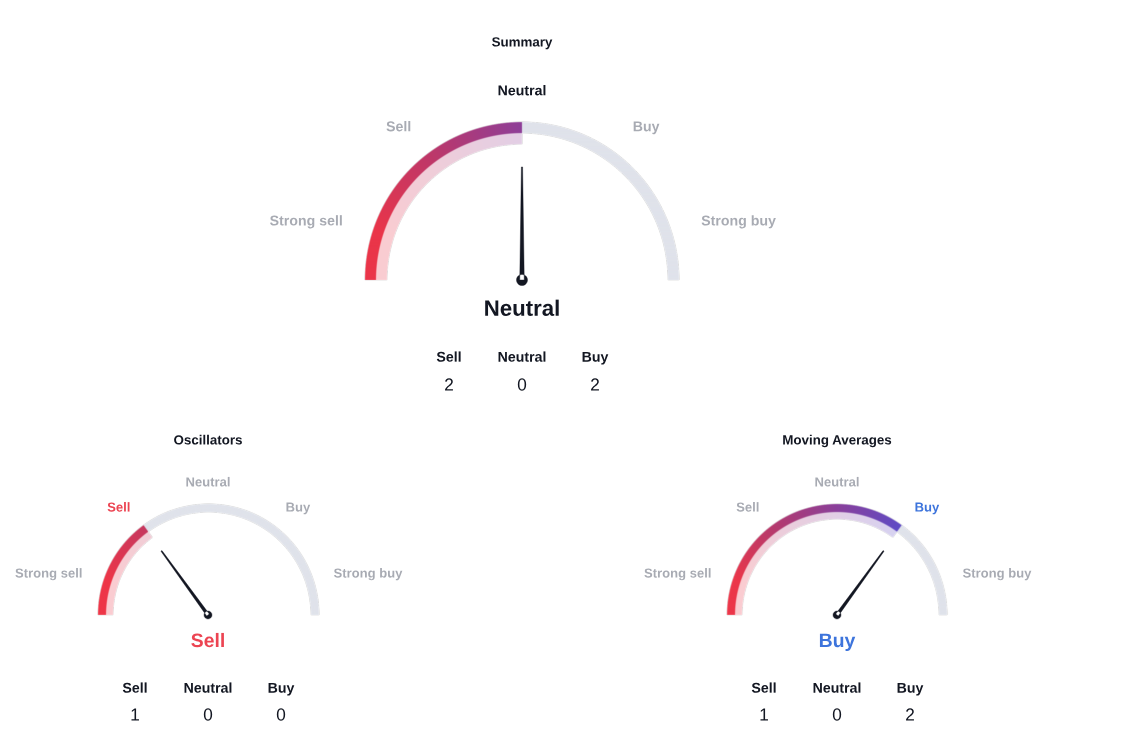 The image size is (1143, 744). What do you see at coordinates (837, 441) in the screenshot?
I see `text: Moving Averages` at bounding box center [837, 441].